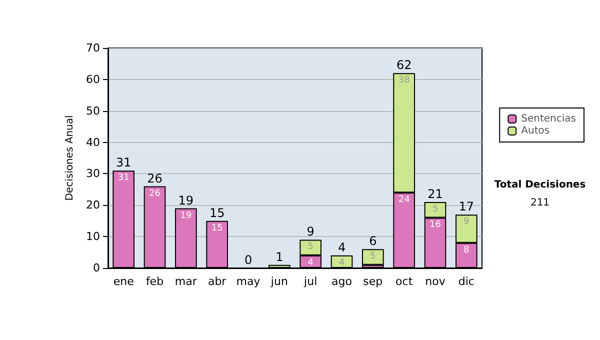  I want to click on data-label: 8, so click(467, 250).